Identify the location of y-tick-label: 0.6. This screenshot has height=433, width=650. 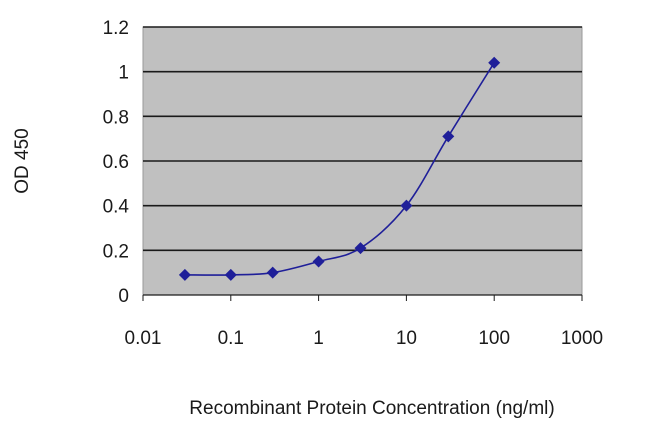
(116, 162).